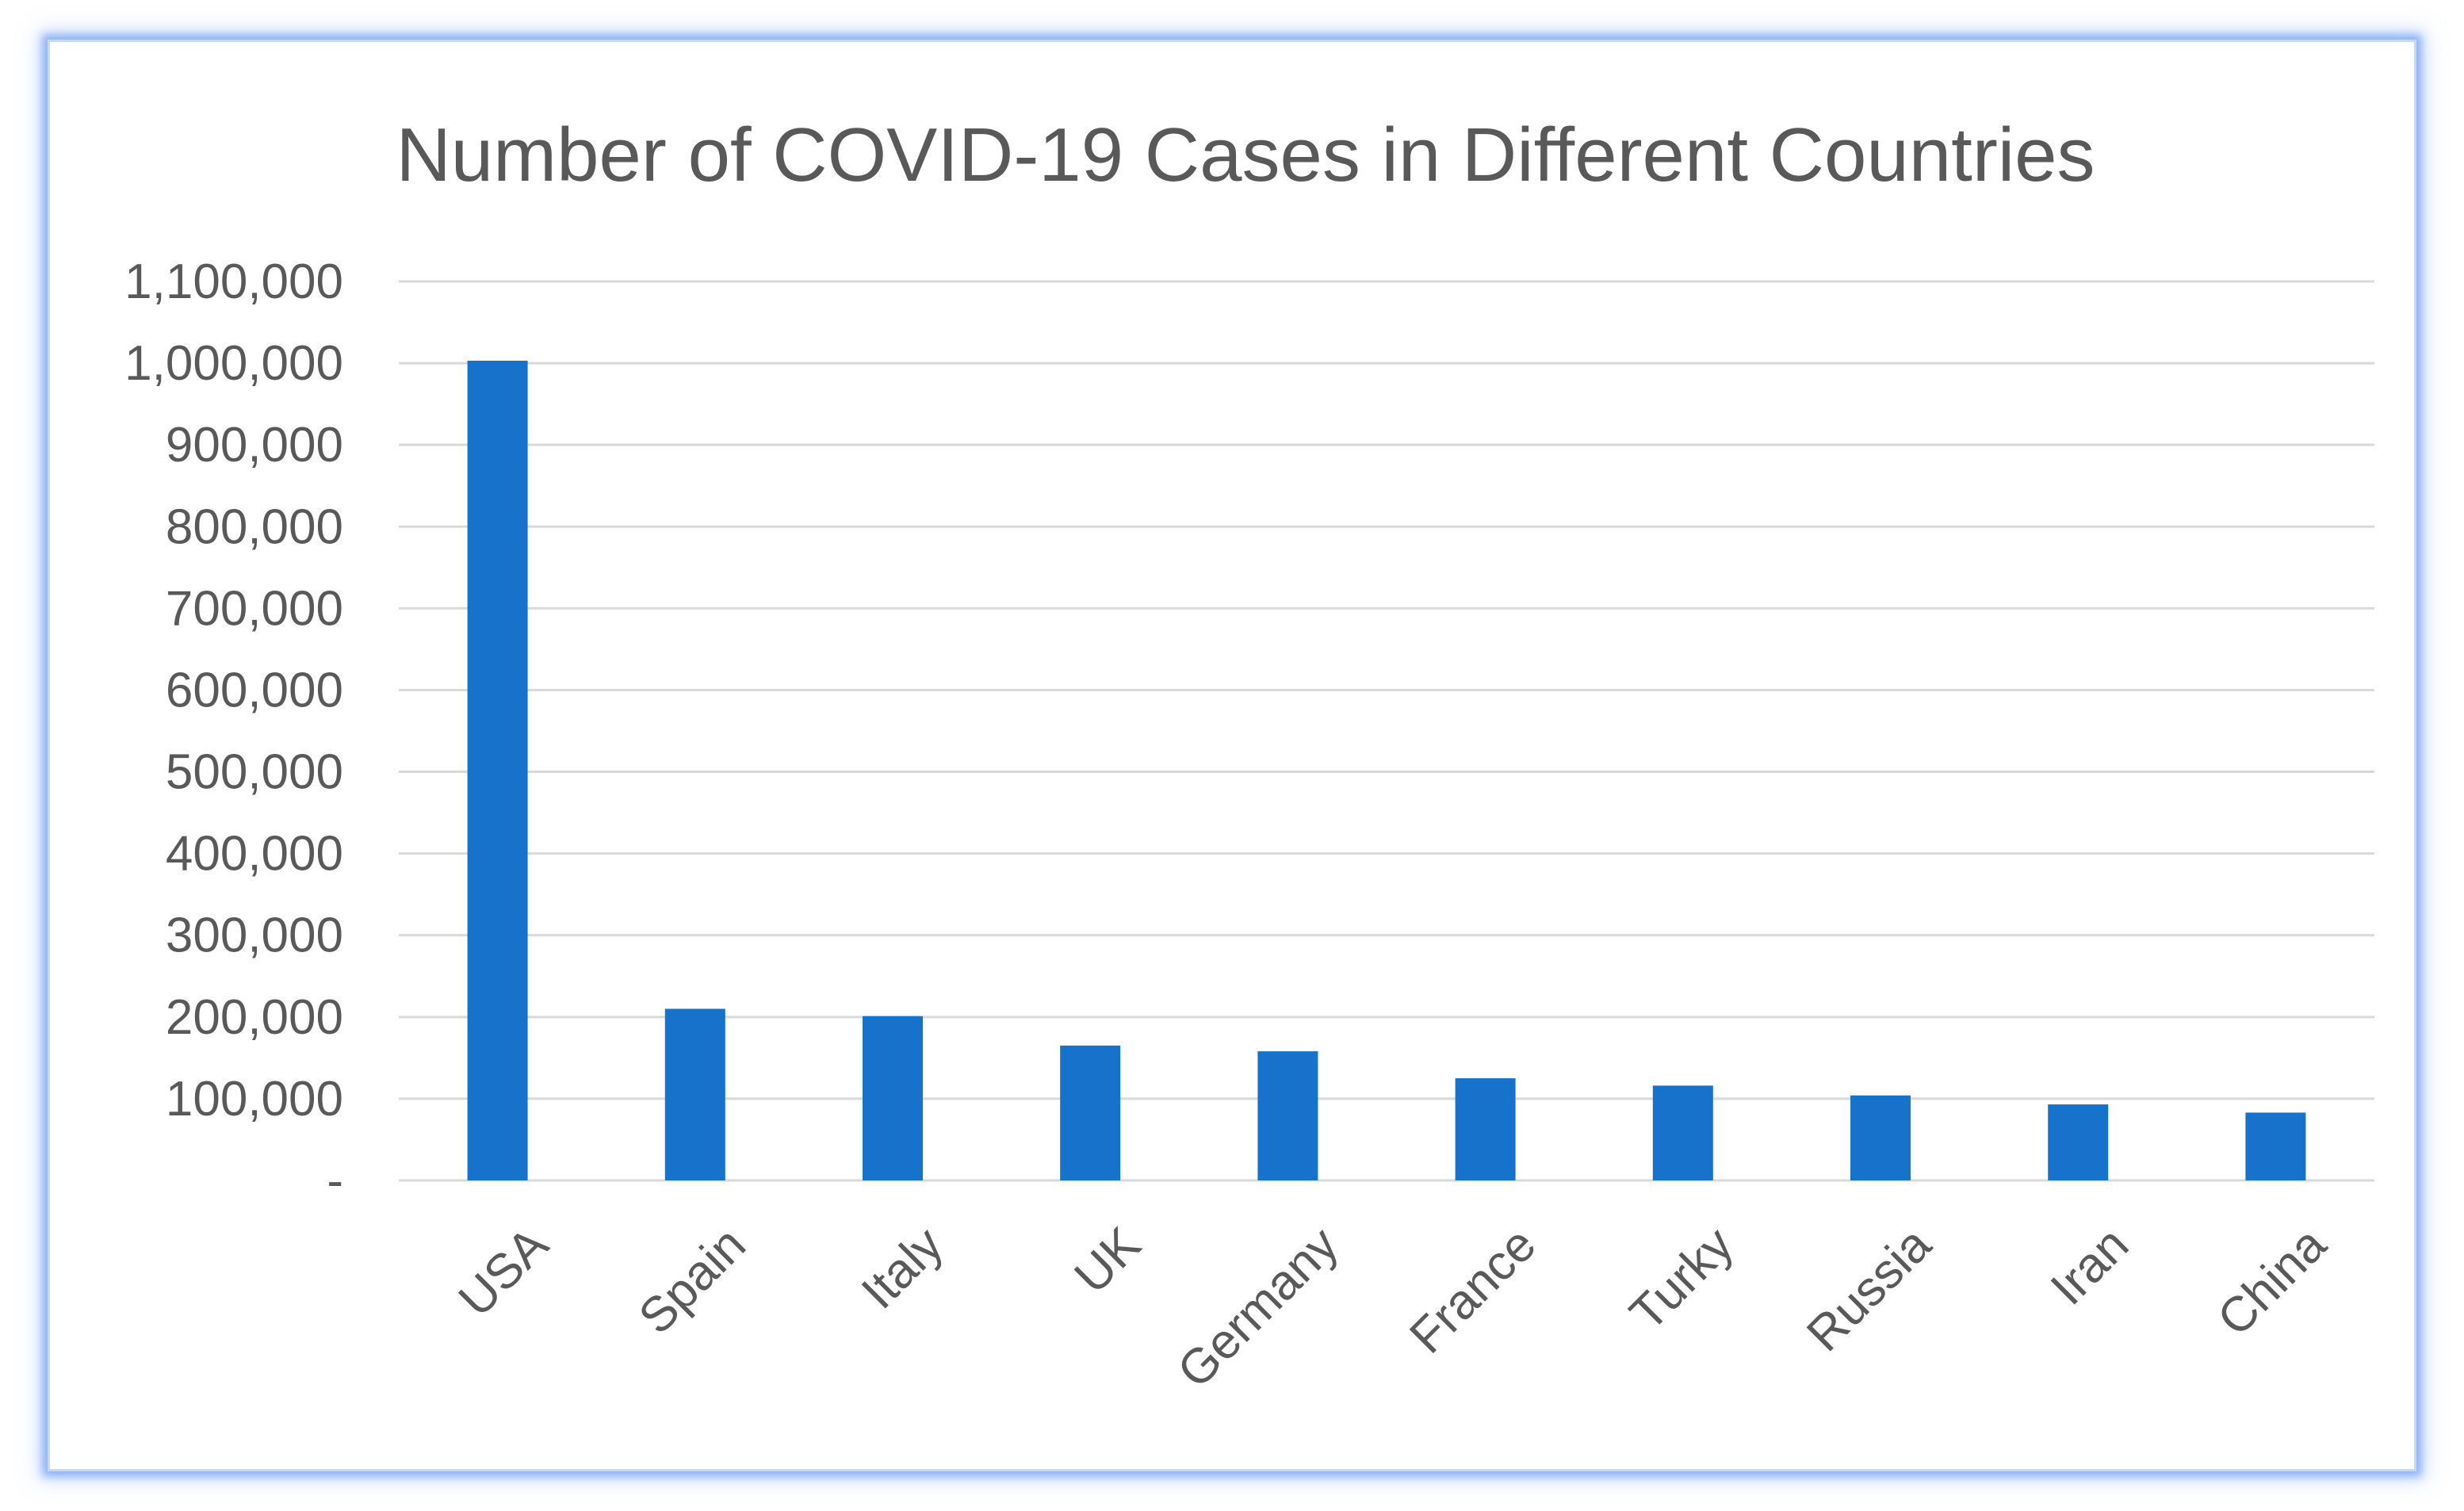  Describe the element at coordinates (893, 1098) in the screenshot. I see `bar-italy` at that location.